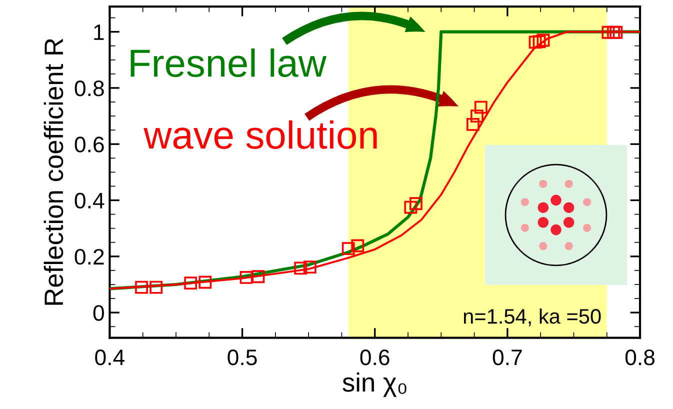  What do you see at coordinates (98, 313) in the screenshot?
I see `y-tick-label: 0` at bounding box center [98, 313].